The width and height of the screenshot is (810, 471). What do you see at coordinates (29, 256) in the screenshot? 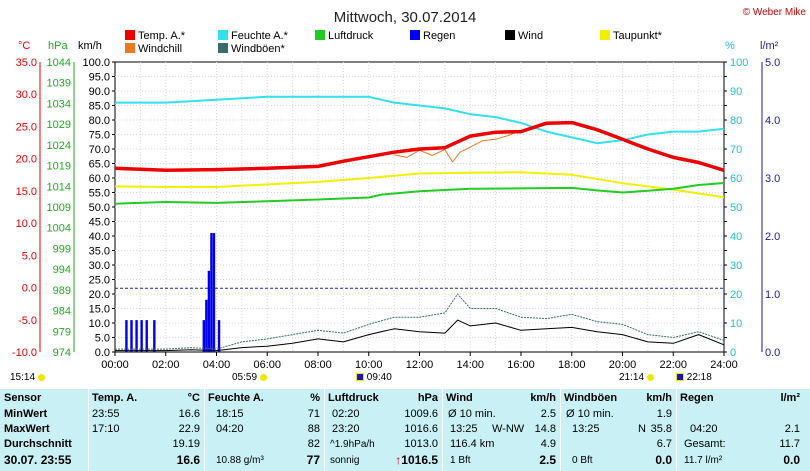
I see `temp-tick-label: 5.0` at bounding box center [29, 256].